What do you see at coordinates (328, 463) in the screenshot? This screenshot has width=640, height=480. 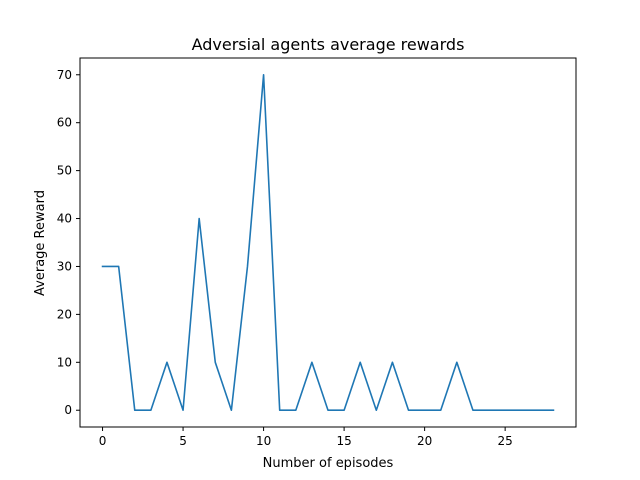 I see `x-axis-label: Number of episodes` at bounding box center [328, 463].